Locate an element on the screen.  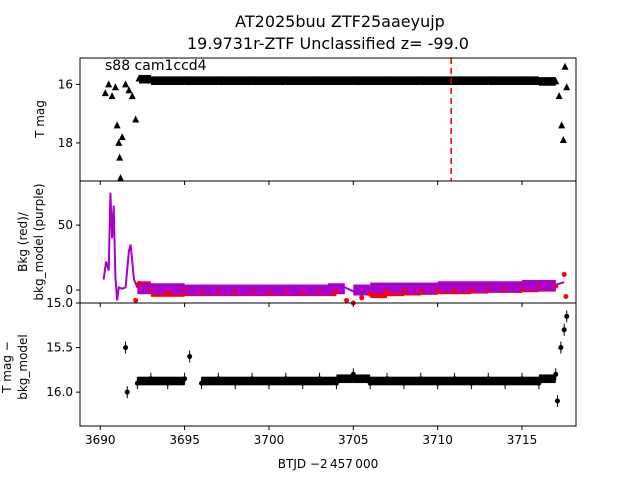
mid-y-tick-label: 0 is located at coordinates (69, 290).